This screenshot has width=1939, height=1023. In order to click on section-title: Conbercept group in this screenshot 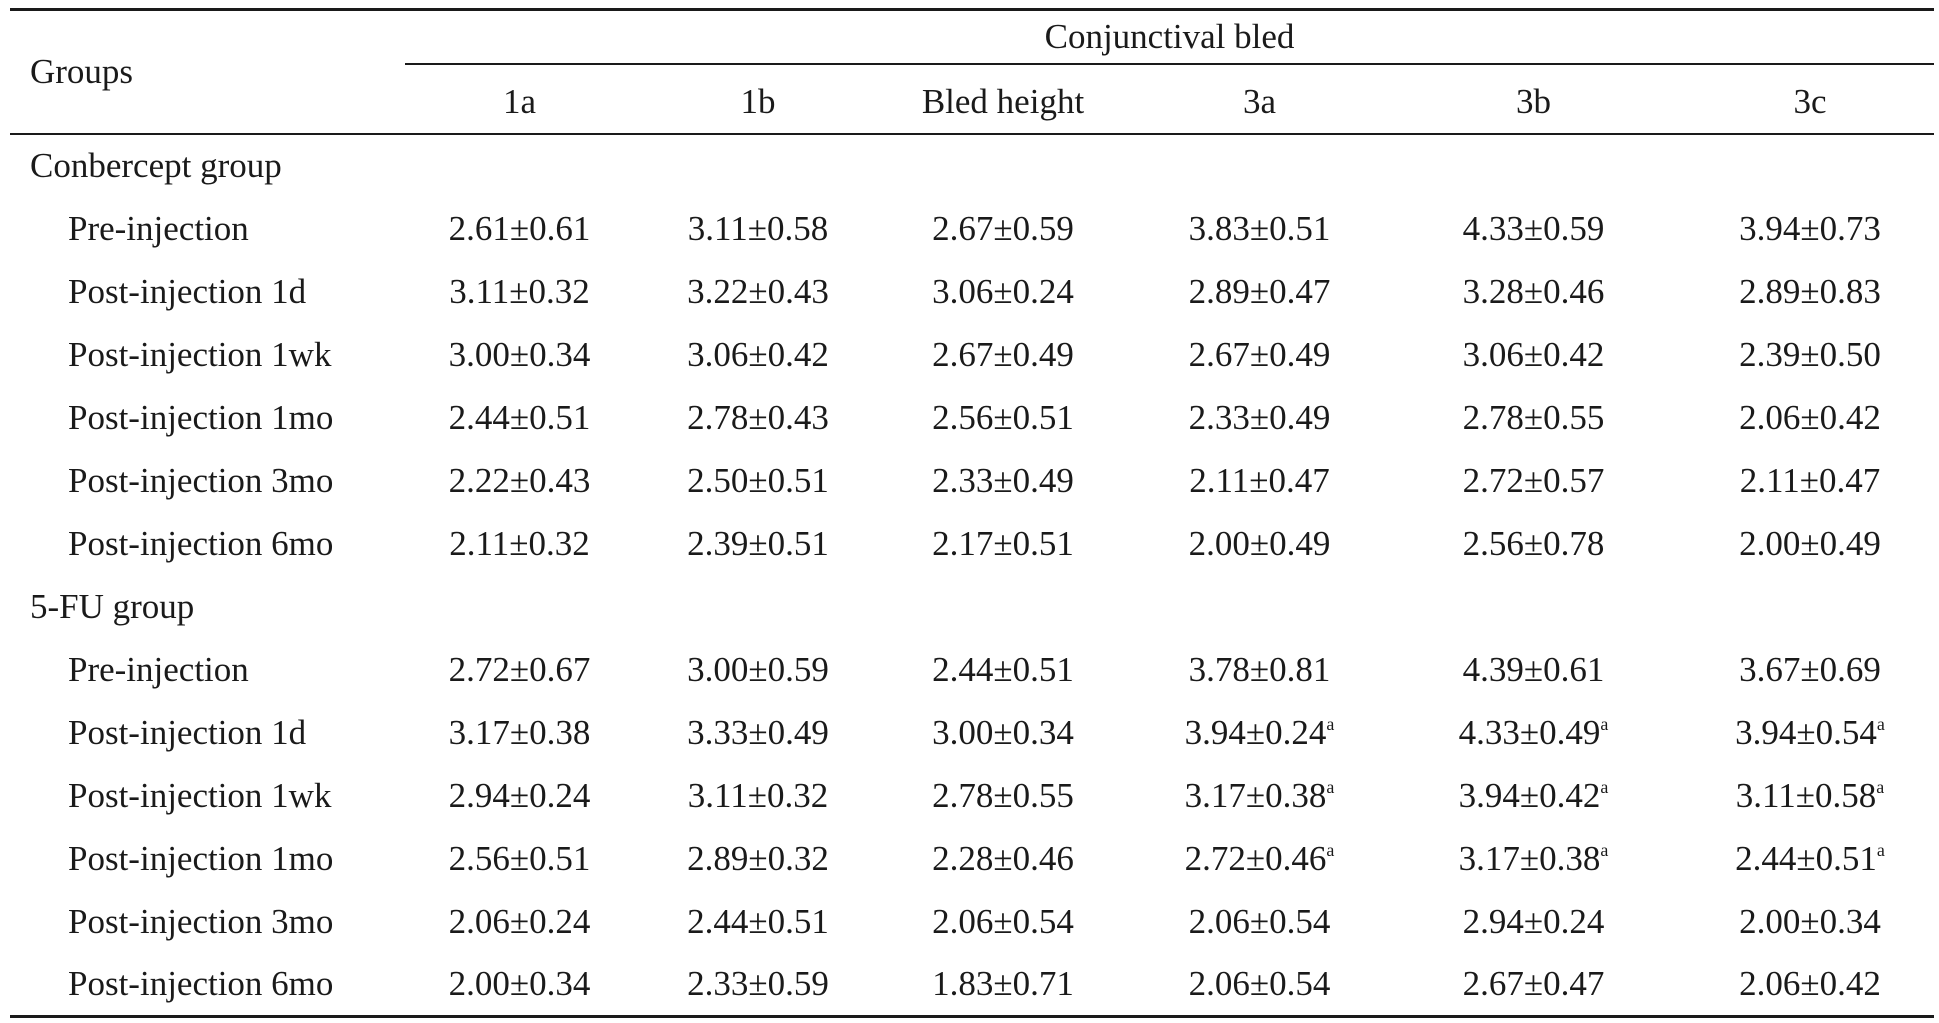, I will do `click(156, 165)`.